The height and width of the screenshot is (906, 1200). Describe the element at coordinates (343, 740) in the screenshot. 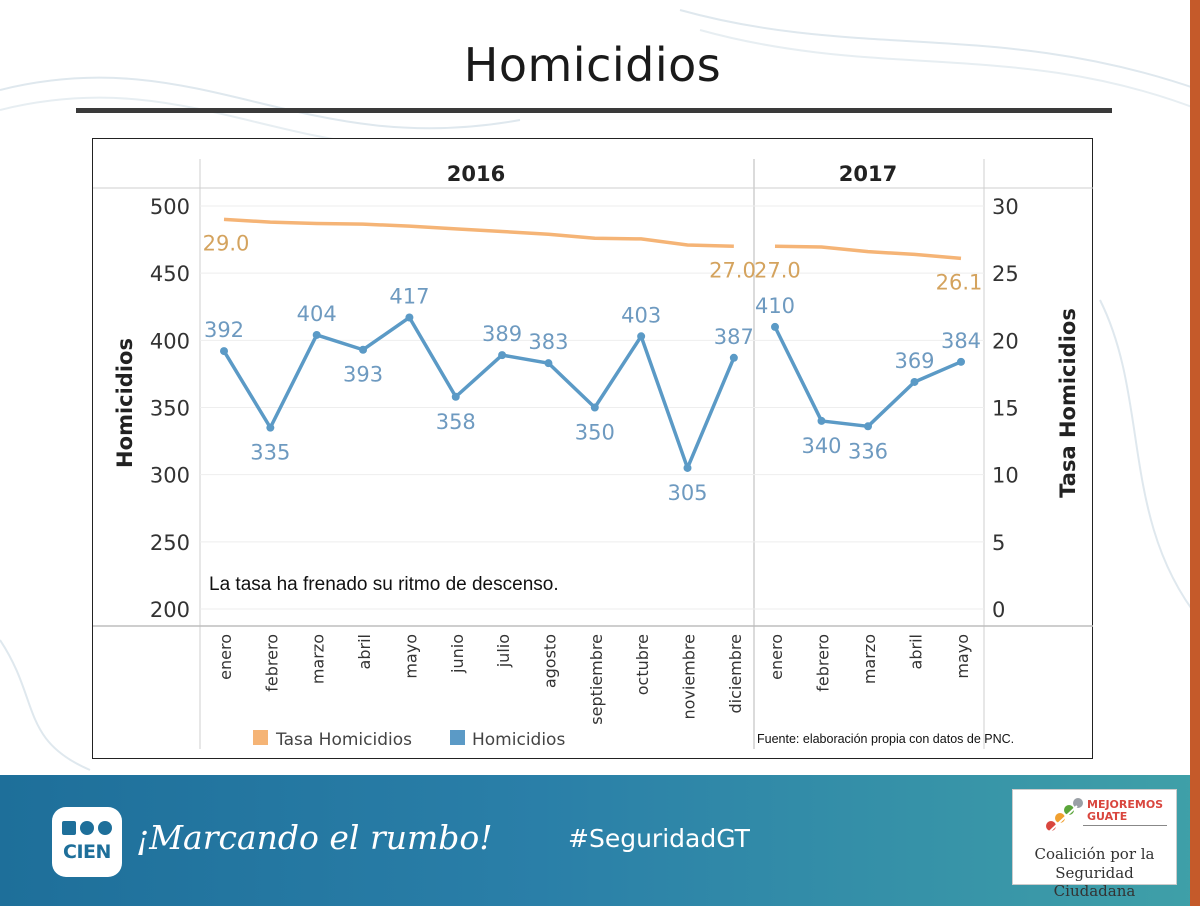

I see `legend-label-tasa: Tasa Homicidios` at that location.